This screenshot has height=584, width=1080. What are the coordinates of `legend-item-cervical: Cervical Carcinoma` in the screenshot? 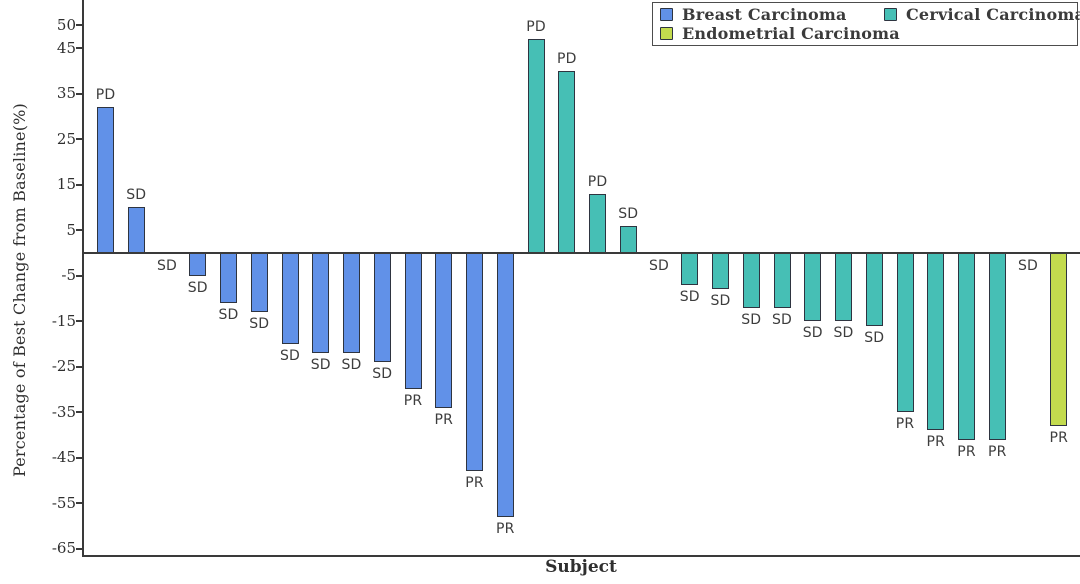 It's located at (982, 14).